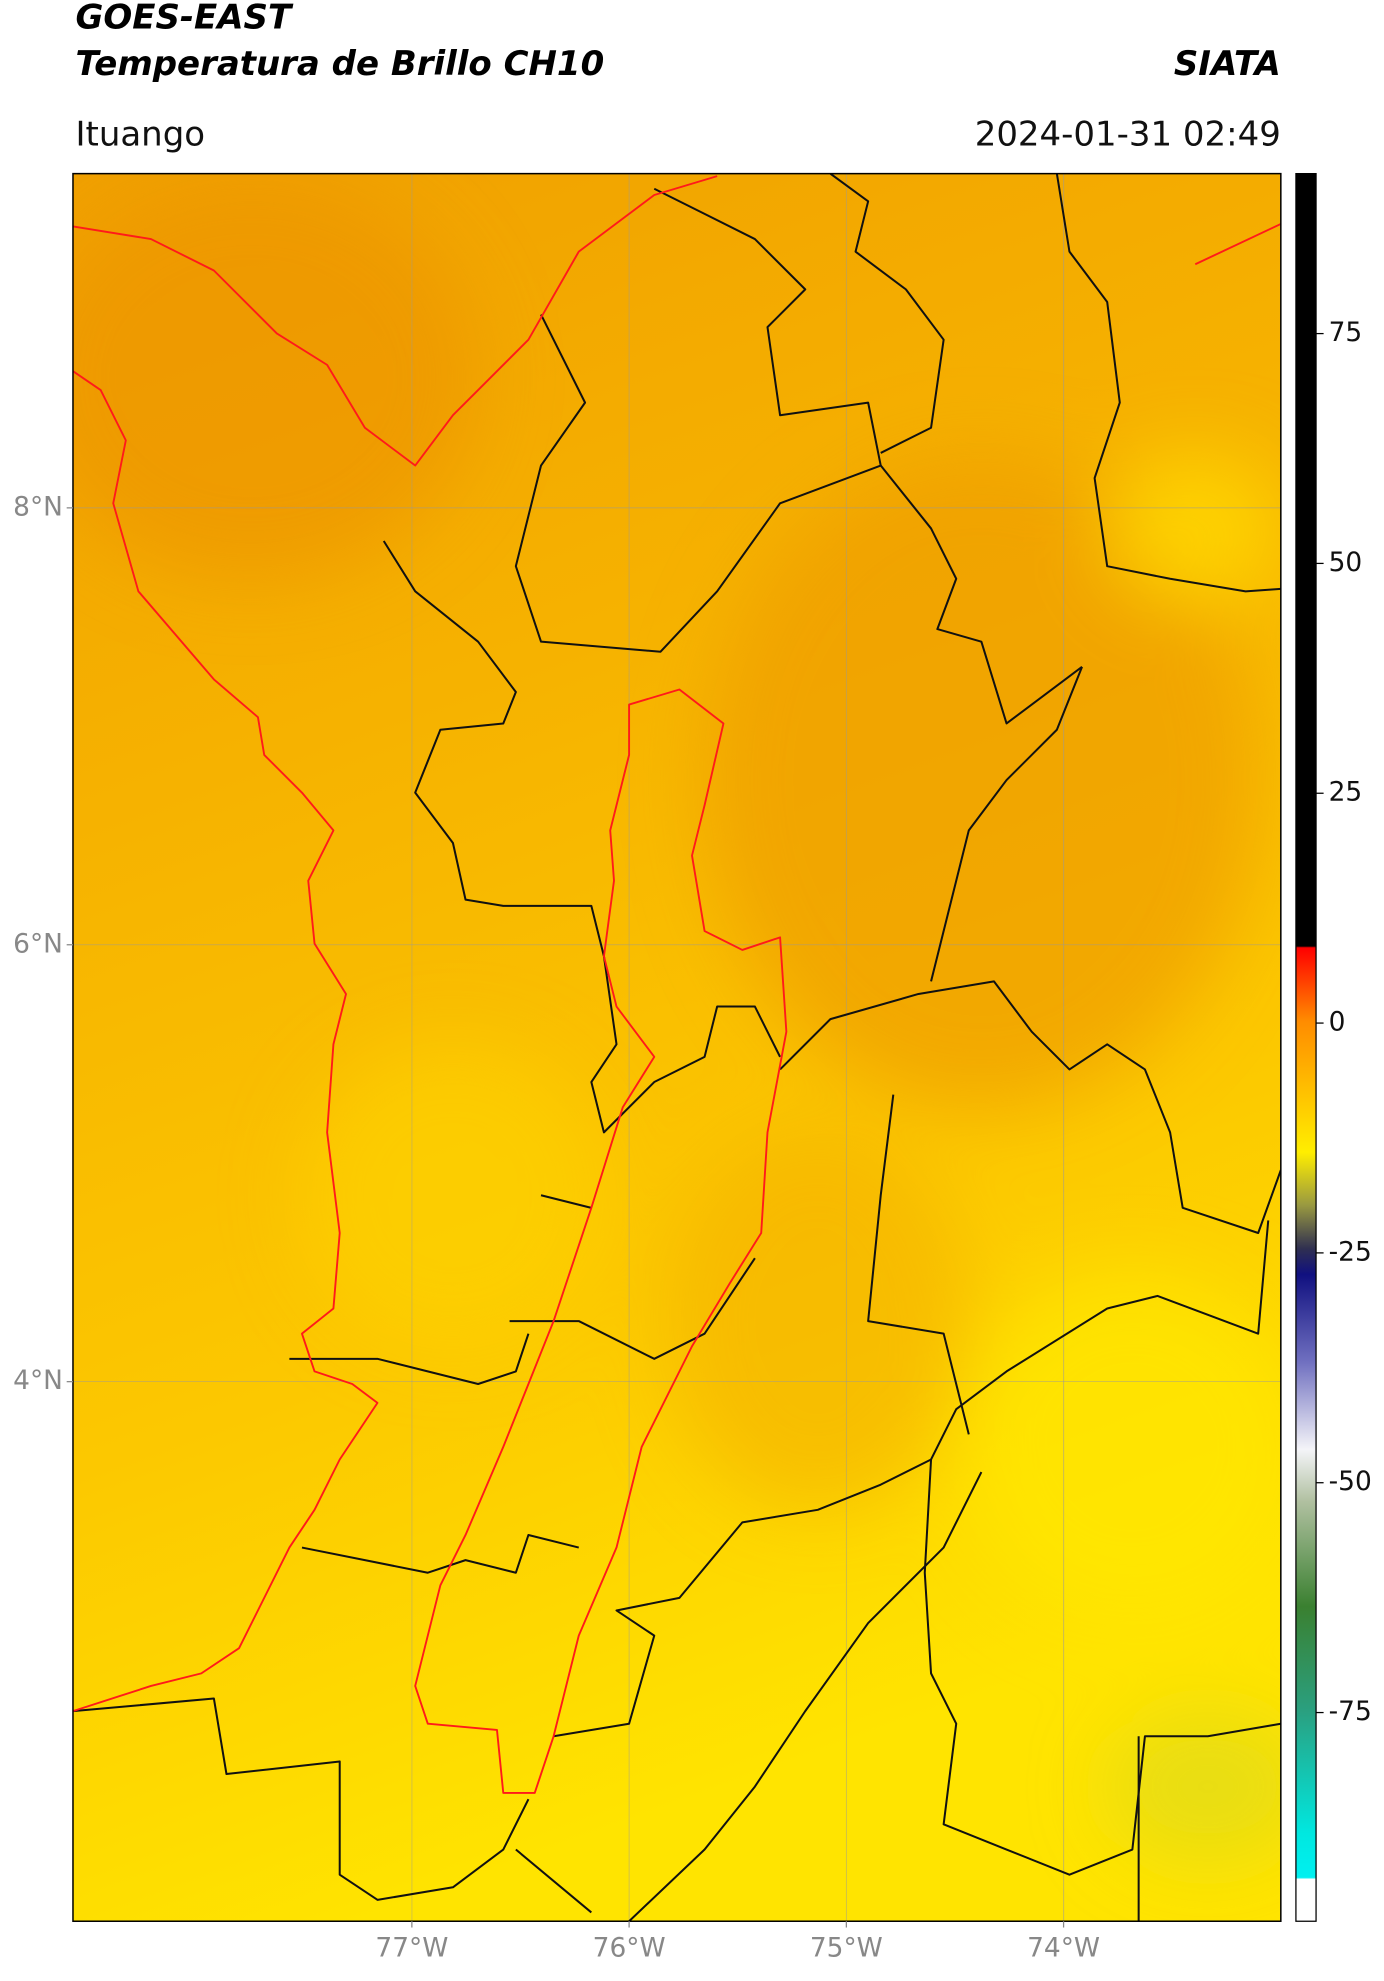 Image resolution: width=1384 pixels, height=1981 pixels. Describe the element at coordinates (846, 1947) in the screenshot. I see `x-tick-label: 75°W` at that location.